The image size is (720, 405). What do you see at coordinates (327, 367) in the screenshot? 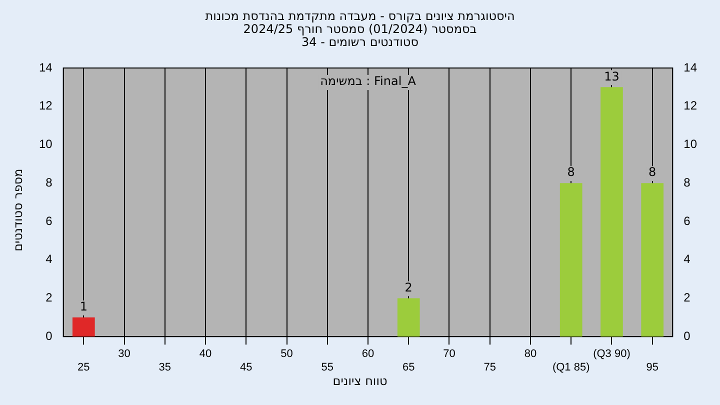
I see `x-tick-label: 55` at bounding box center [327, 367].